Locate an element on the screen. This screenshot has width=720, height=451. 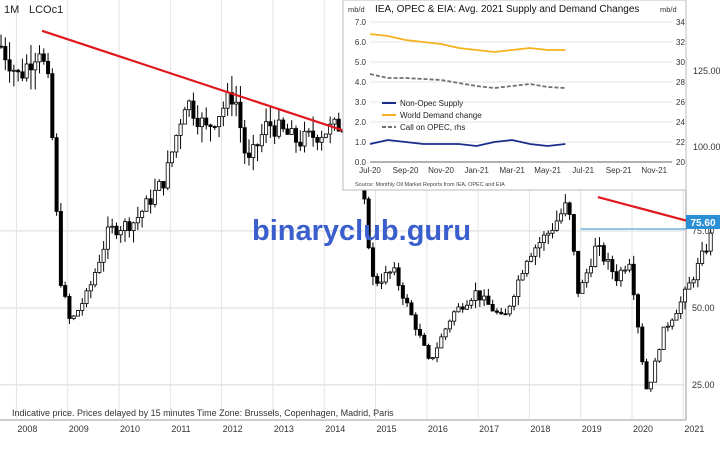
price-ticks: 25.00 50.00 75.00 is located at coordinates (703, 308).